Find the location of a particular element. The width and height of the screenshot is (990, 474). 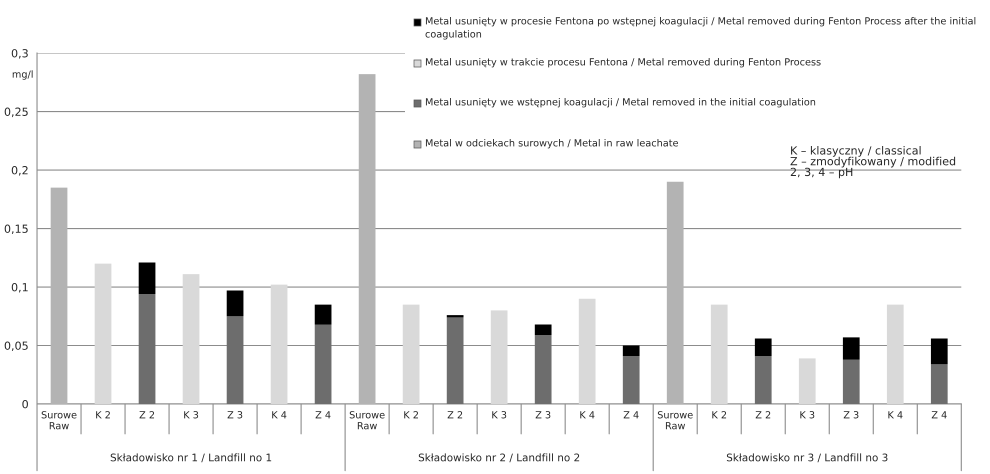

legend-label: Metal usunięty w procesie Fentona po wstępnej koagulacji / Metal removed during Fenton Process after the initial coagulation is located at coordinates (701, 28).